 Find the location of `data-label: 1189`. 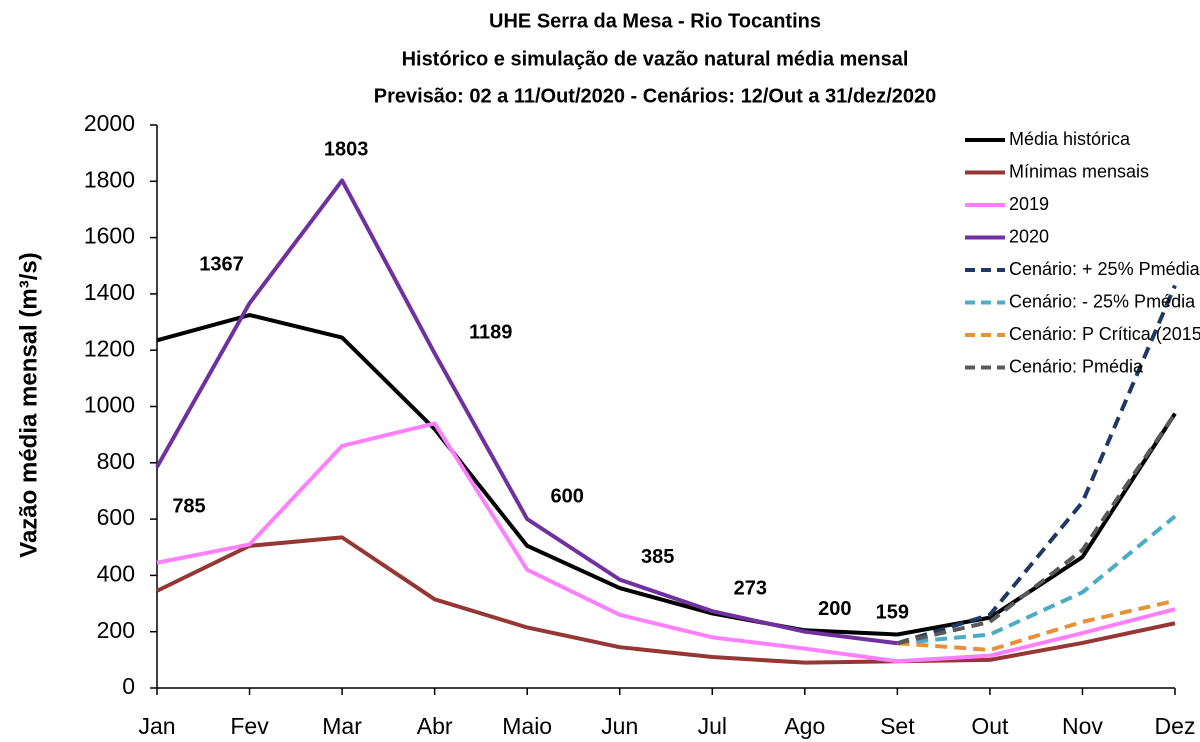

data-label: 1189 is located at coordinates (490, 333).